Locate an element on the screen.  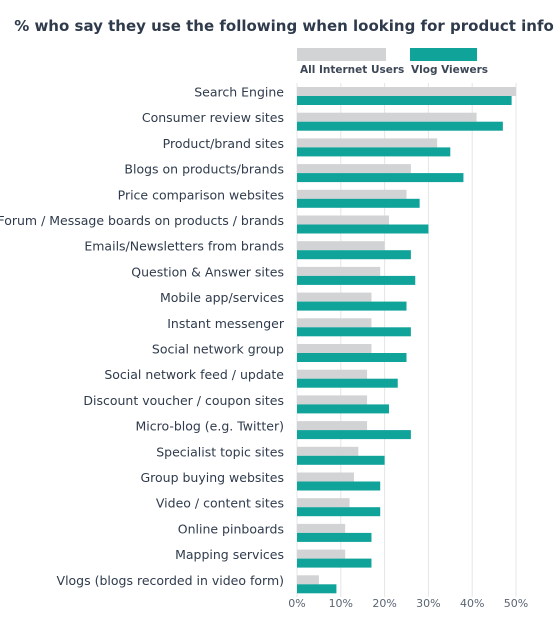
x-tick-label-0: 0% is located at coordinates (296, 603).